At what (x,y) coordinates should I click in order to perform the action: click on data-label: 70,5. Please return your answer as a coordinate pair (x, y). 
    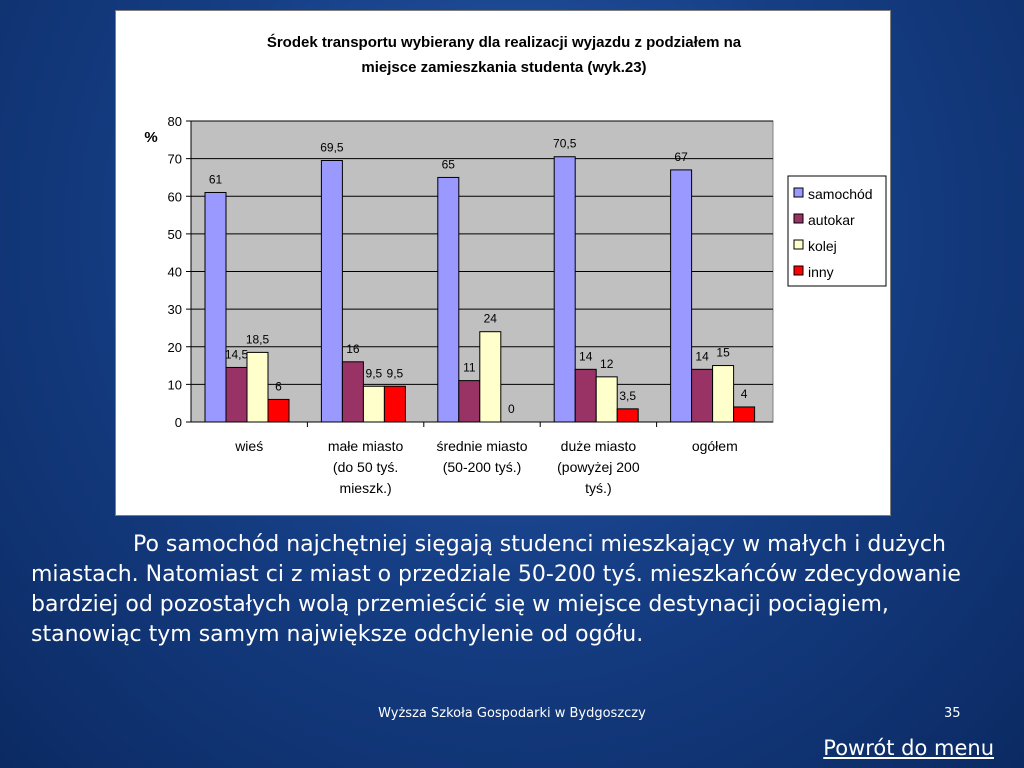
    Looking at the image, I should click on (565, 144).